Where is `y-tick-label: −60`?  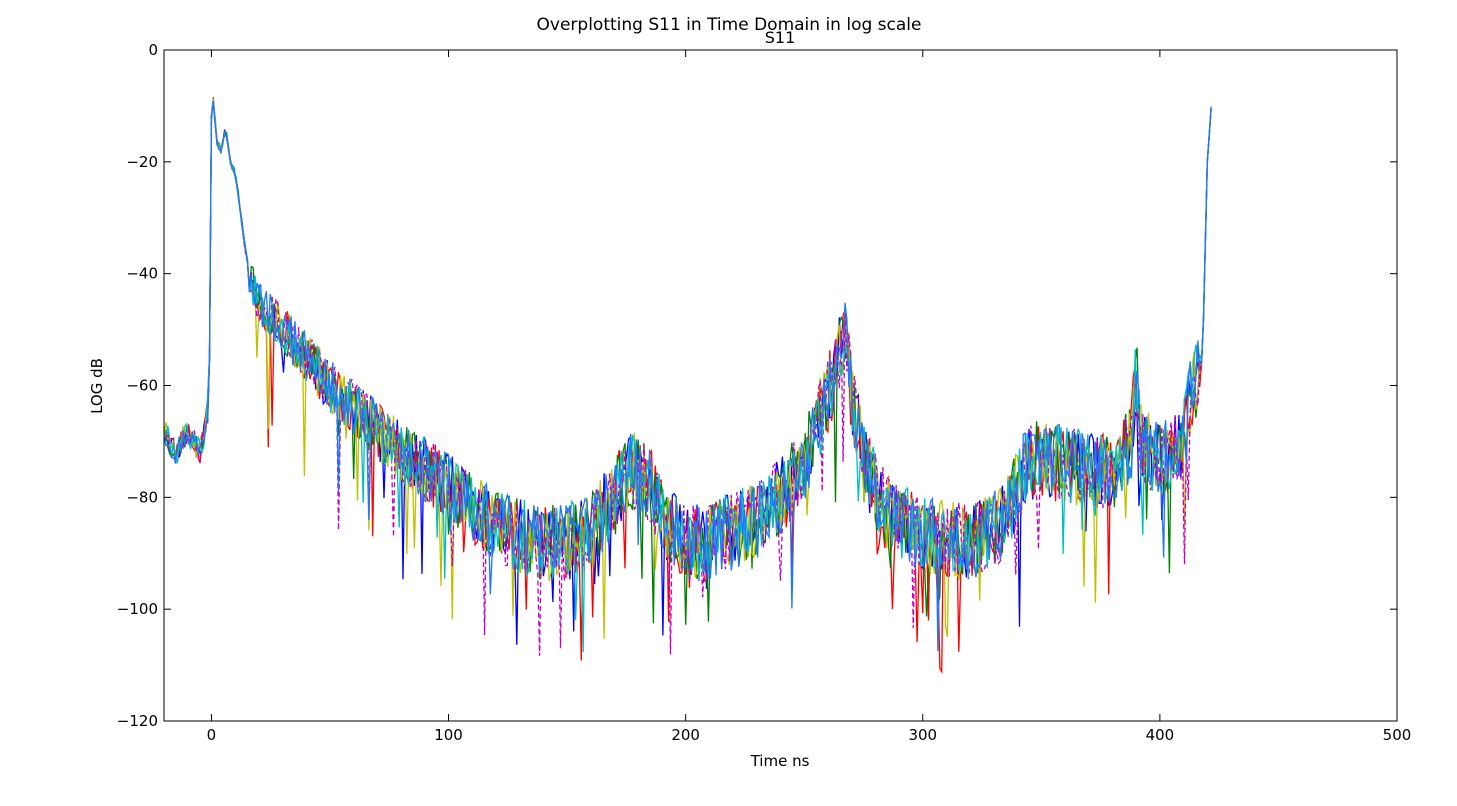
y-tick-label: −60 is located at coordinates (142, 386).